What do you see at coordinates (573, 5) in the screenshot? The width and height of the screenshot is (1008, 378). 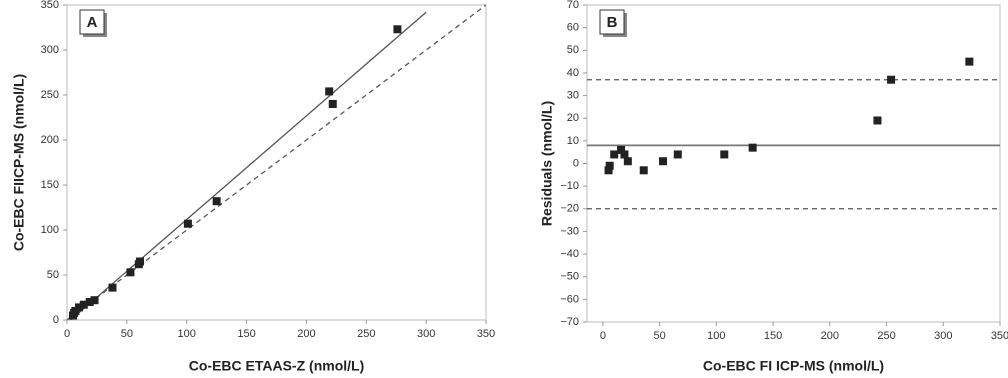 I see `y-tick-label: 70` at bounding box center [573, 5].